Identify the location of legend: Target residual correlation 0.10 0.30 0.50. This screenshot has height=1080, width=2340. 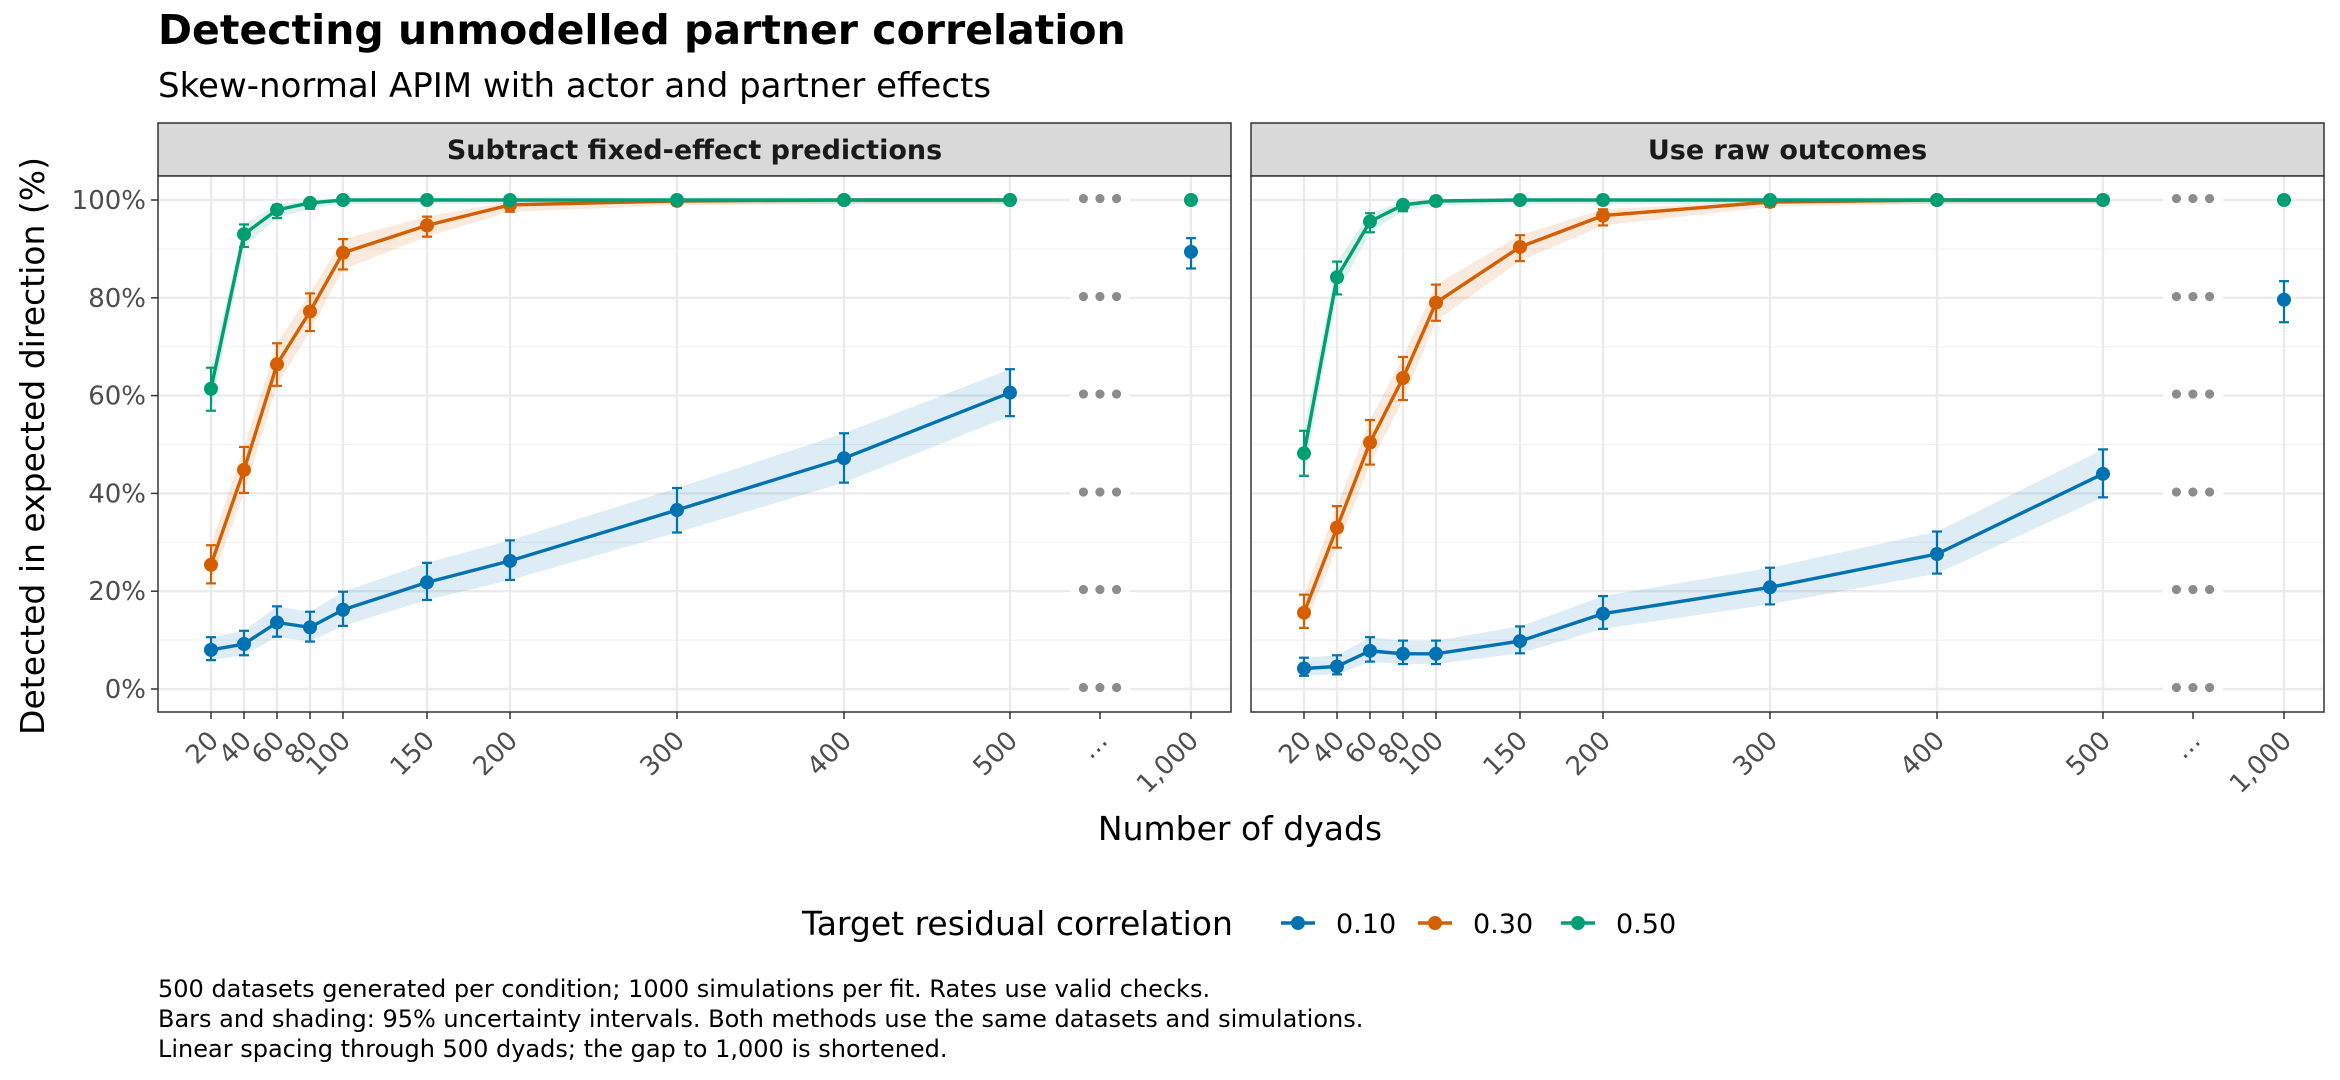
(1238, 923).